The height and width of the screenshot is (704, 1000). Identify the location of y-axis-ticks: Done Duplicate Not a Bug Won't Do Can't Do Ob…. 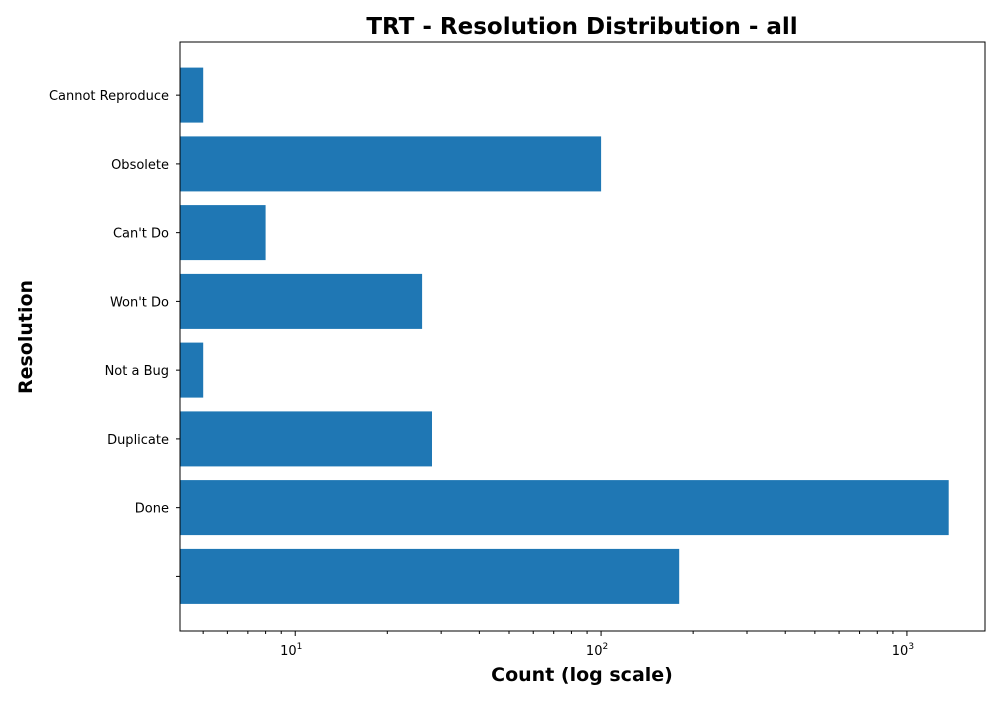
(114, 333).